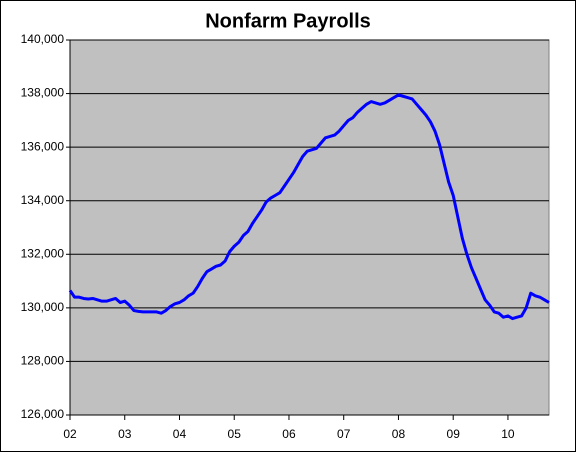 This screenshot has width=576, height=452. Describe the element at coordinates (43, 414) in the screenshot. I see `y-tick-label: 126,000` at that location.